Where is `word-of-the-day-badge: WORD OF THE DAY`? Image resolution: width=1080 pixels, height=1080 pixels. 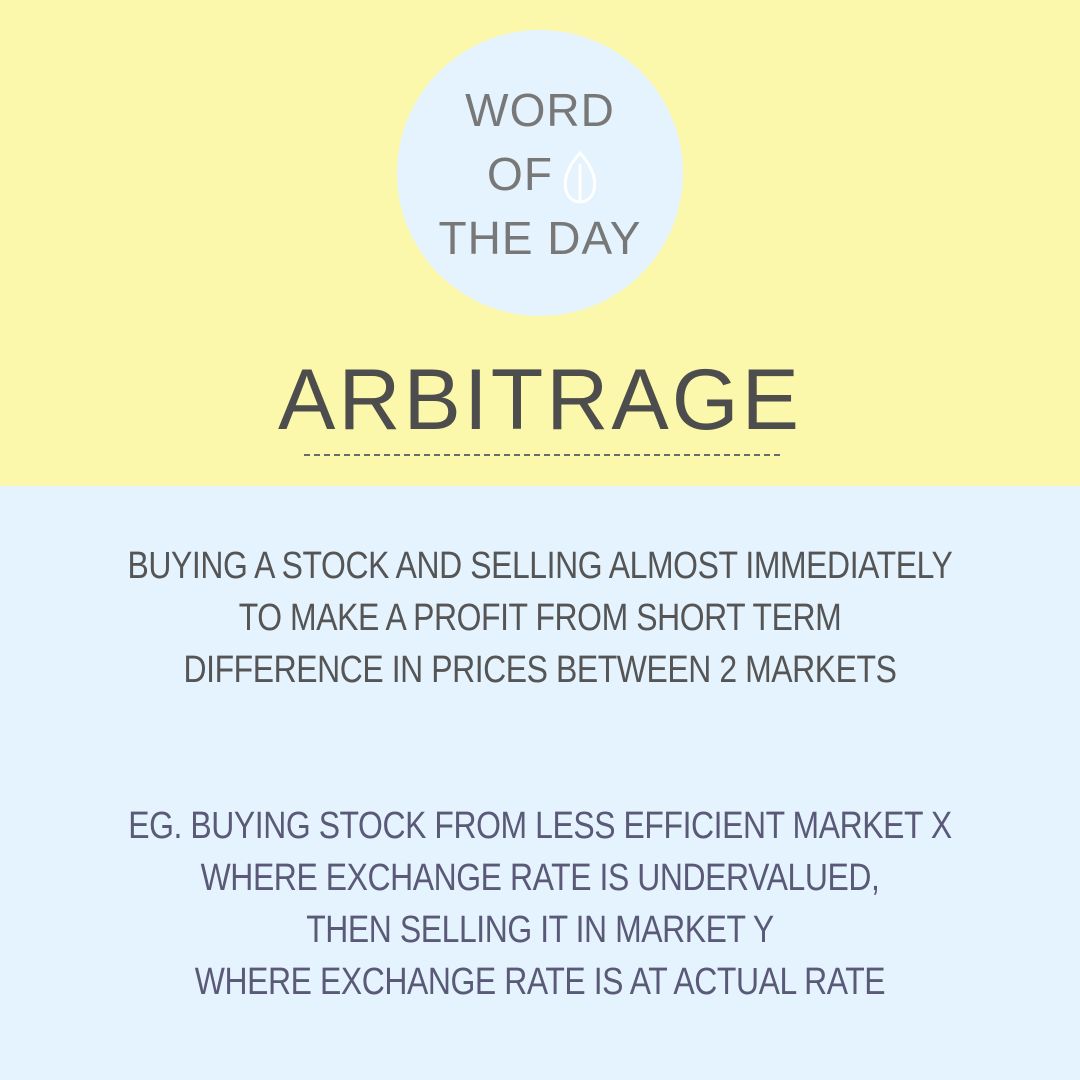 word-of-the-day-badge: WORD OF THE DAY is located at coordinates (540, 173).